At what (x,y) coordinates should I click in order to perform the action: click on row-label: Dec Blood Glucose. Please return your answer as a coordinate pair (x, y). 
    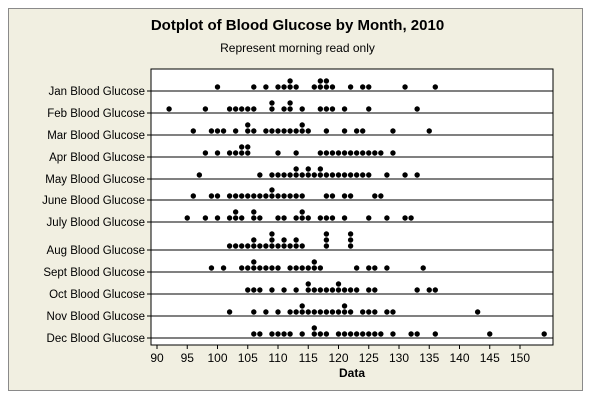
    Looking at the image, I should click on (96, 339).